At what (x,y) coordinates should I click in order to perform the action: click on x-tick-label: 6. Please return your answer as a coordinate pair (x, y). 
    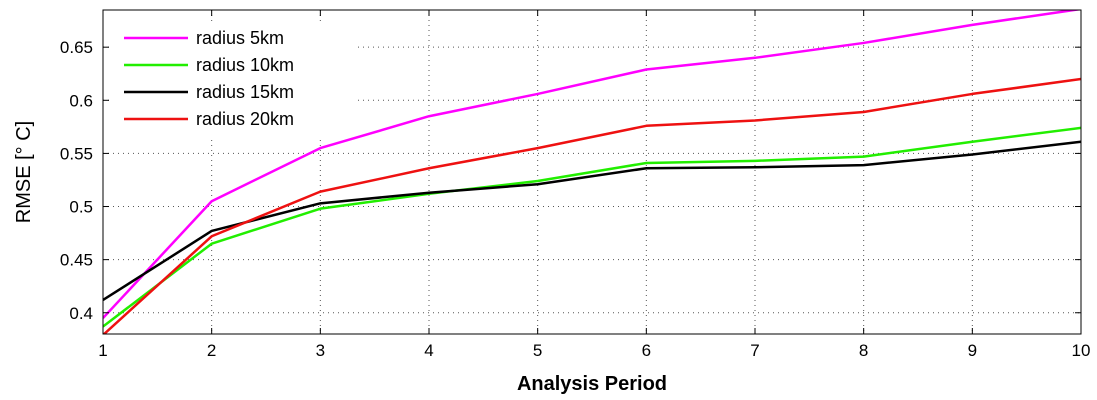
    Looking at the image, I should click on (646, 350).